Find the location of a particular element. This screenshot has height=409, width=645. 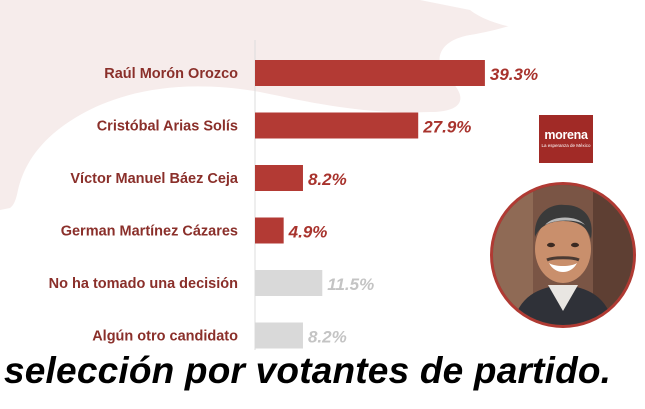

category-label: German Martínez Cázares is located at coordinates (149, 232).